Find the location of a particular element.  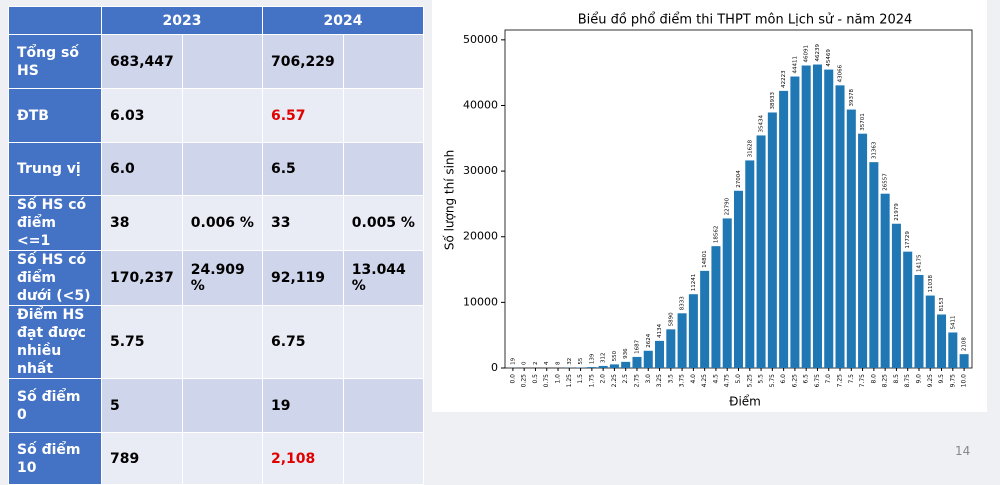

y-axis-label: Số lượng thí sinh is located at coordinates (450, 200).